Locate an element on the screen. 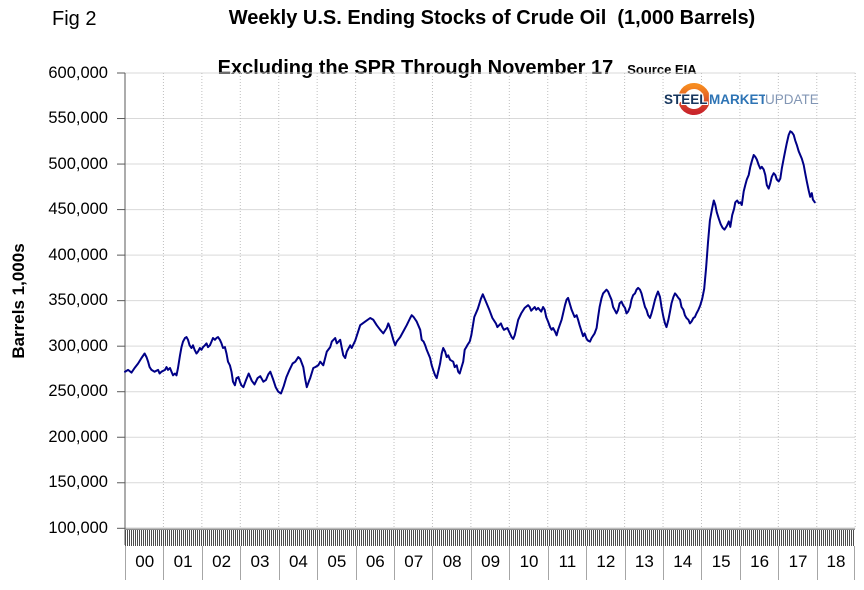 The width and height of the screenshot is (864, 590). x-axis-year-label: 08 is located at coordinates (451, 563).